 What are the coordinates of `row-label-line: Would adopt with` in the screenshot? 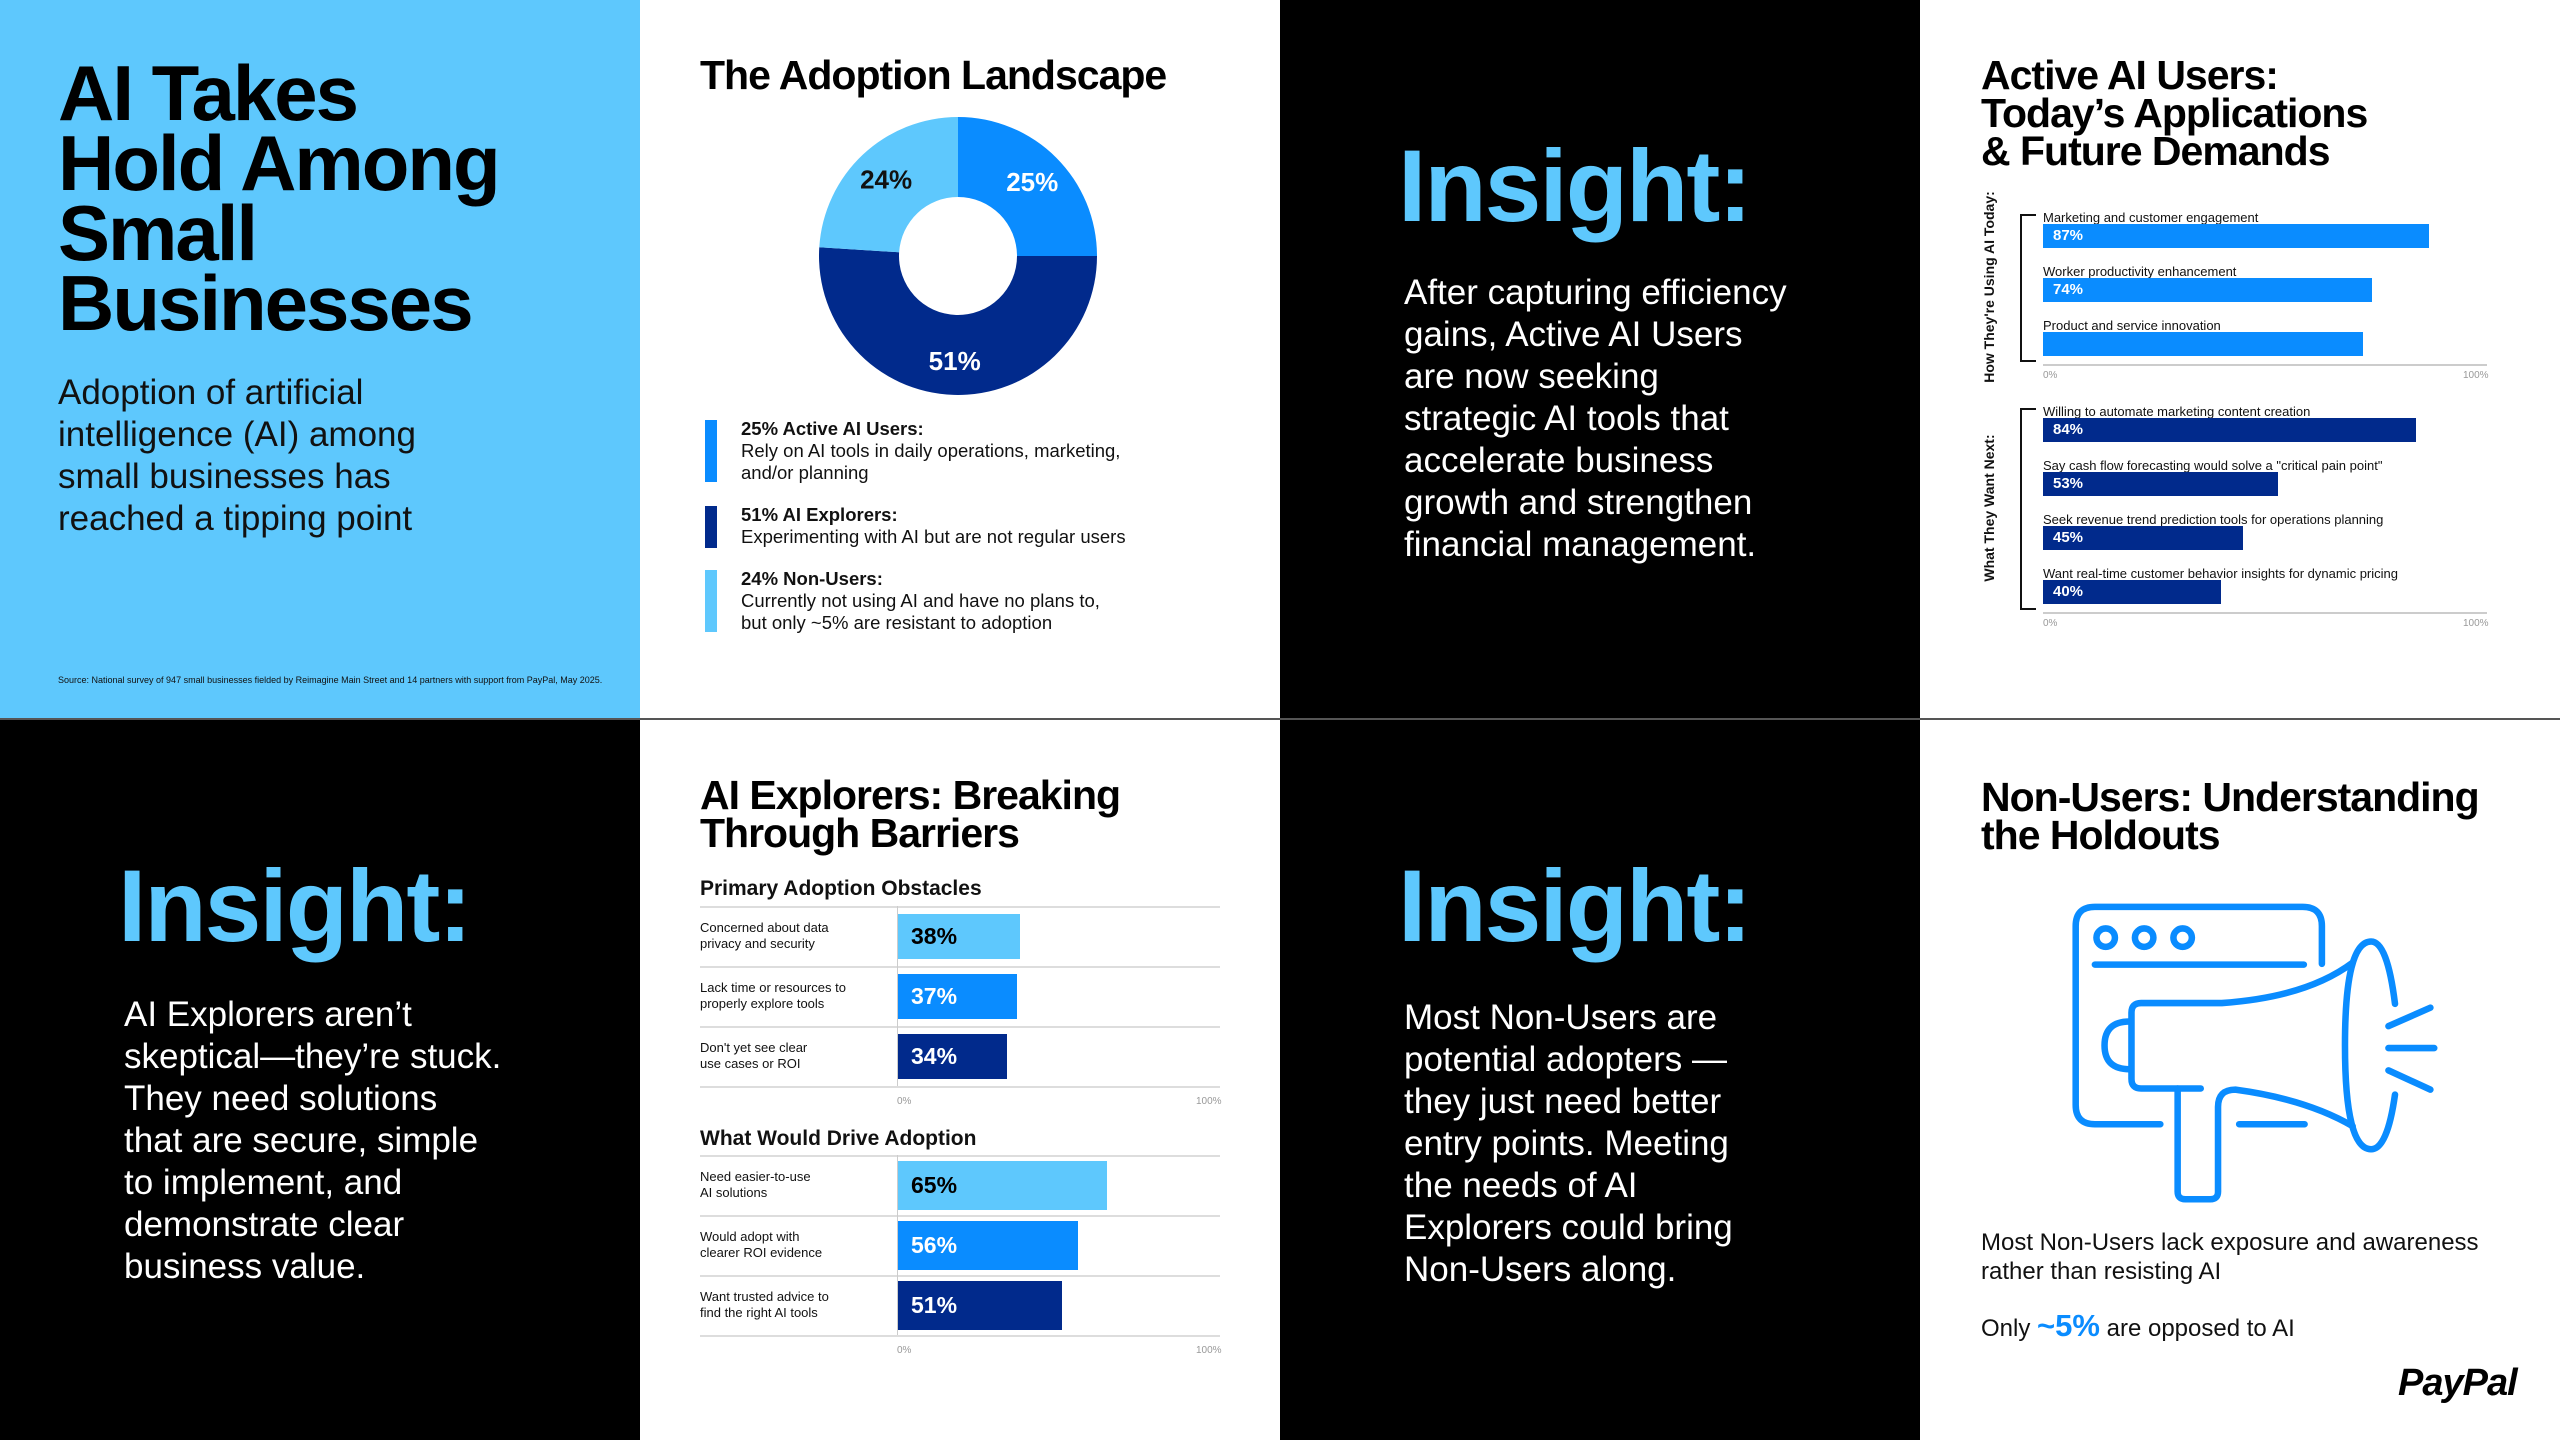 It's located at (750, 1236).